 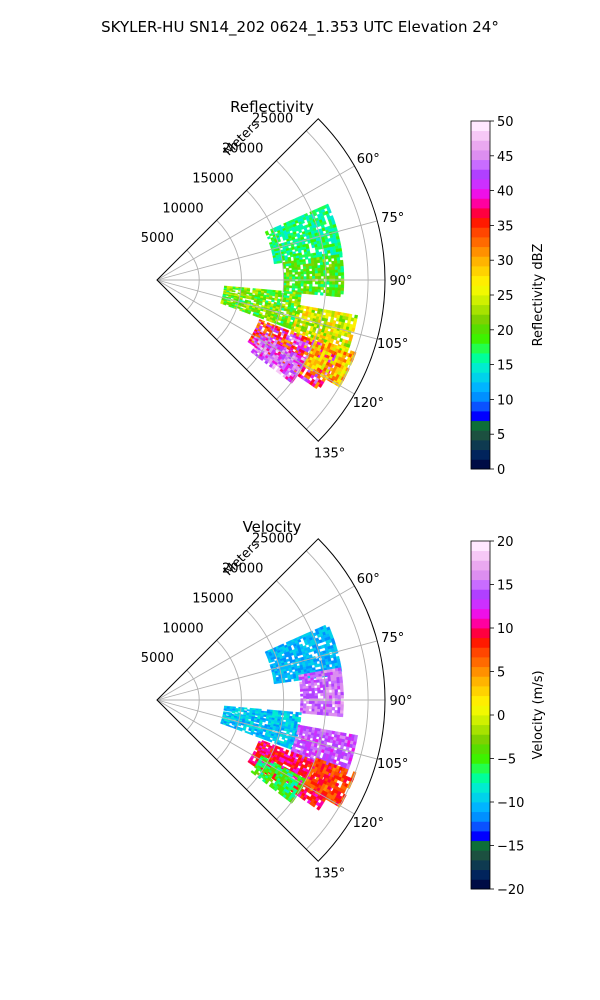 What do you see at coordinates (212, 178) in the screenshot?
I see `range-tick-label: 15000` at bounding box center [212, 178].